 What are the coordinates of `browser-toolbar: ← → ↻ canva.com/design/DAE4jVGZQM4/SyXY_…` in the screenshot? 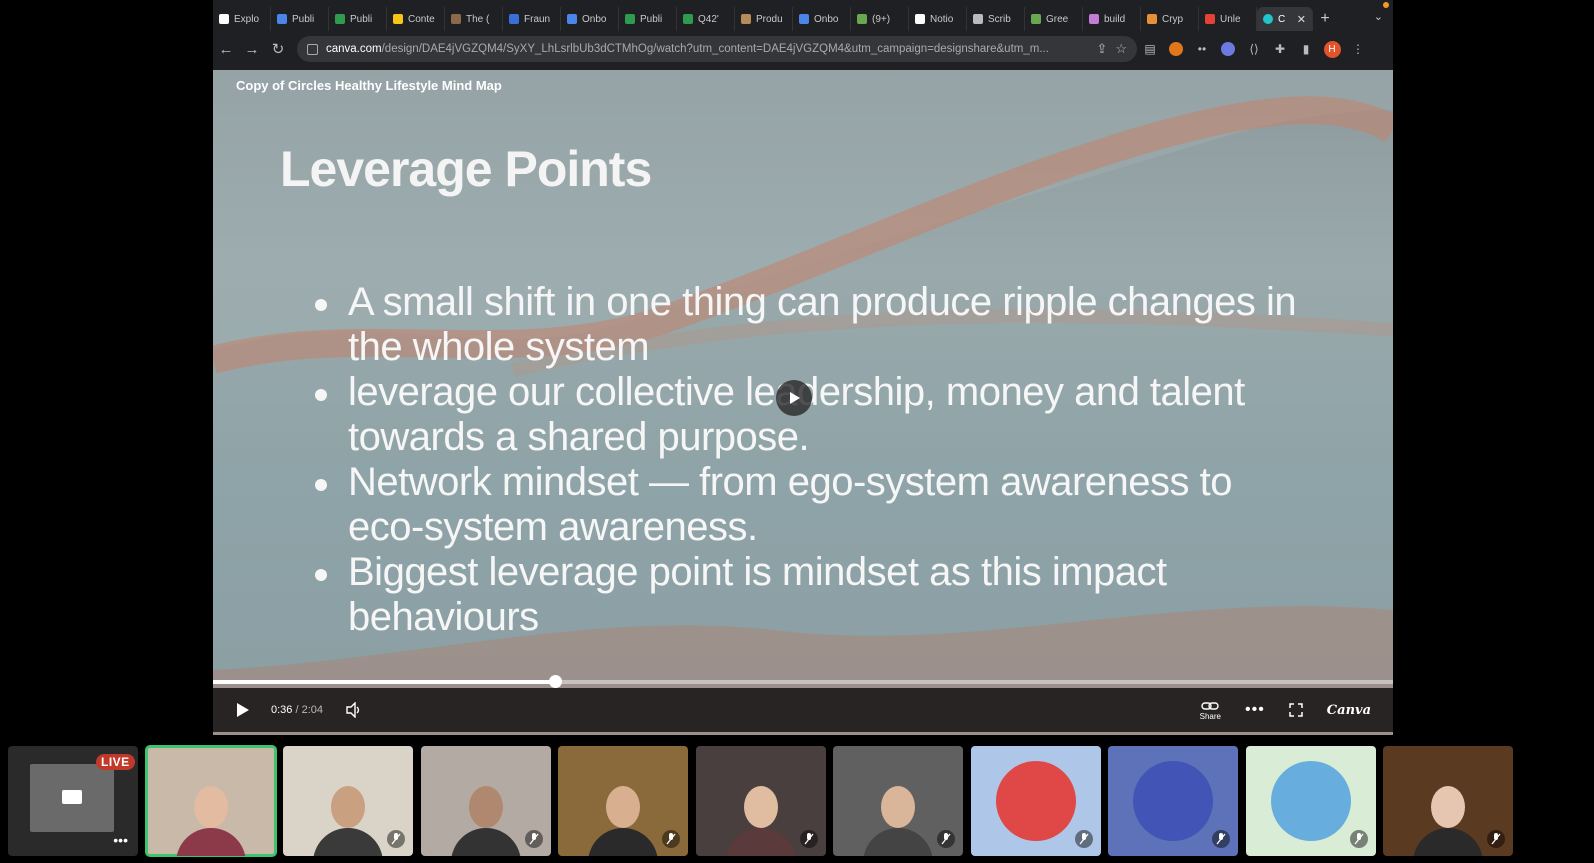 It's located at (803, 49).